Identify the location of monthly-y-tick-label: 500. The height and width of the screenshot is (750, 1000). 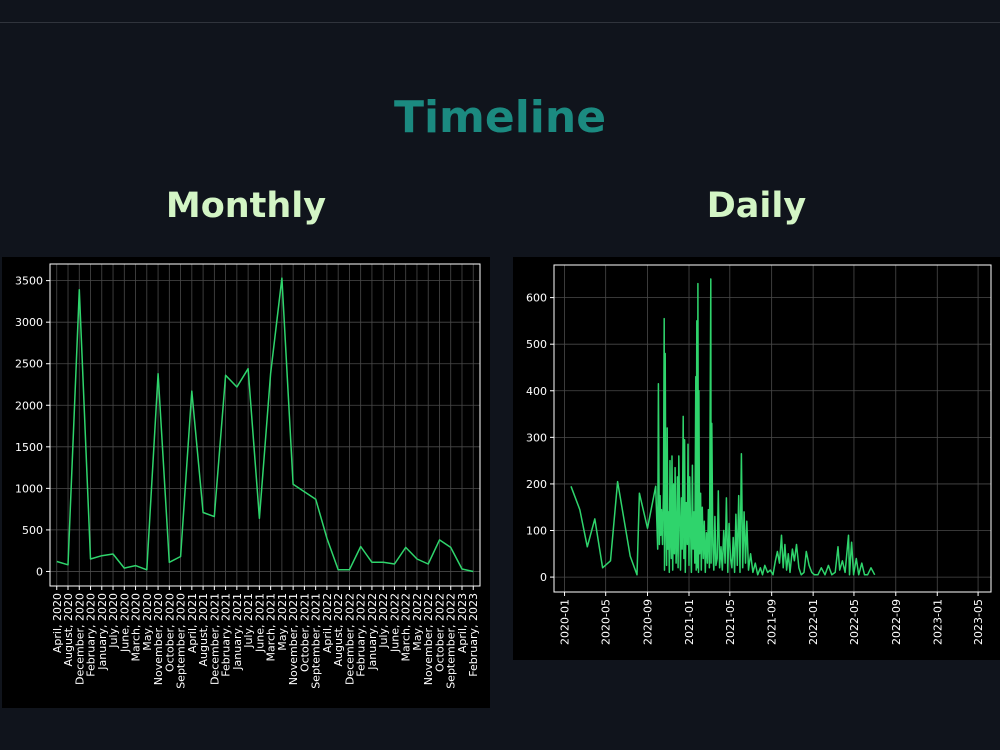
(32, 530).